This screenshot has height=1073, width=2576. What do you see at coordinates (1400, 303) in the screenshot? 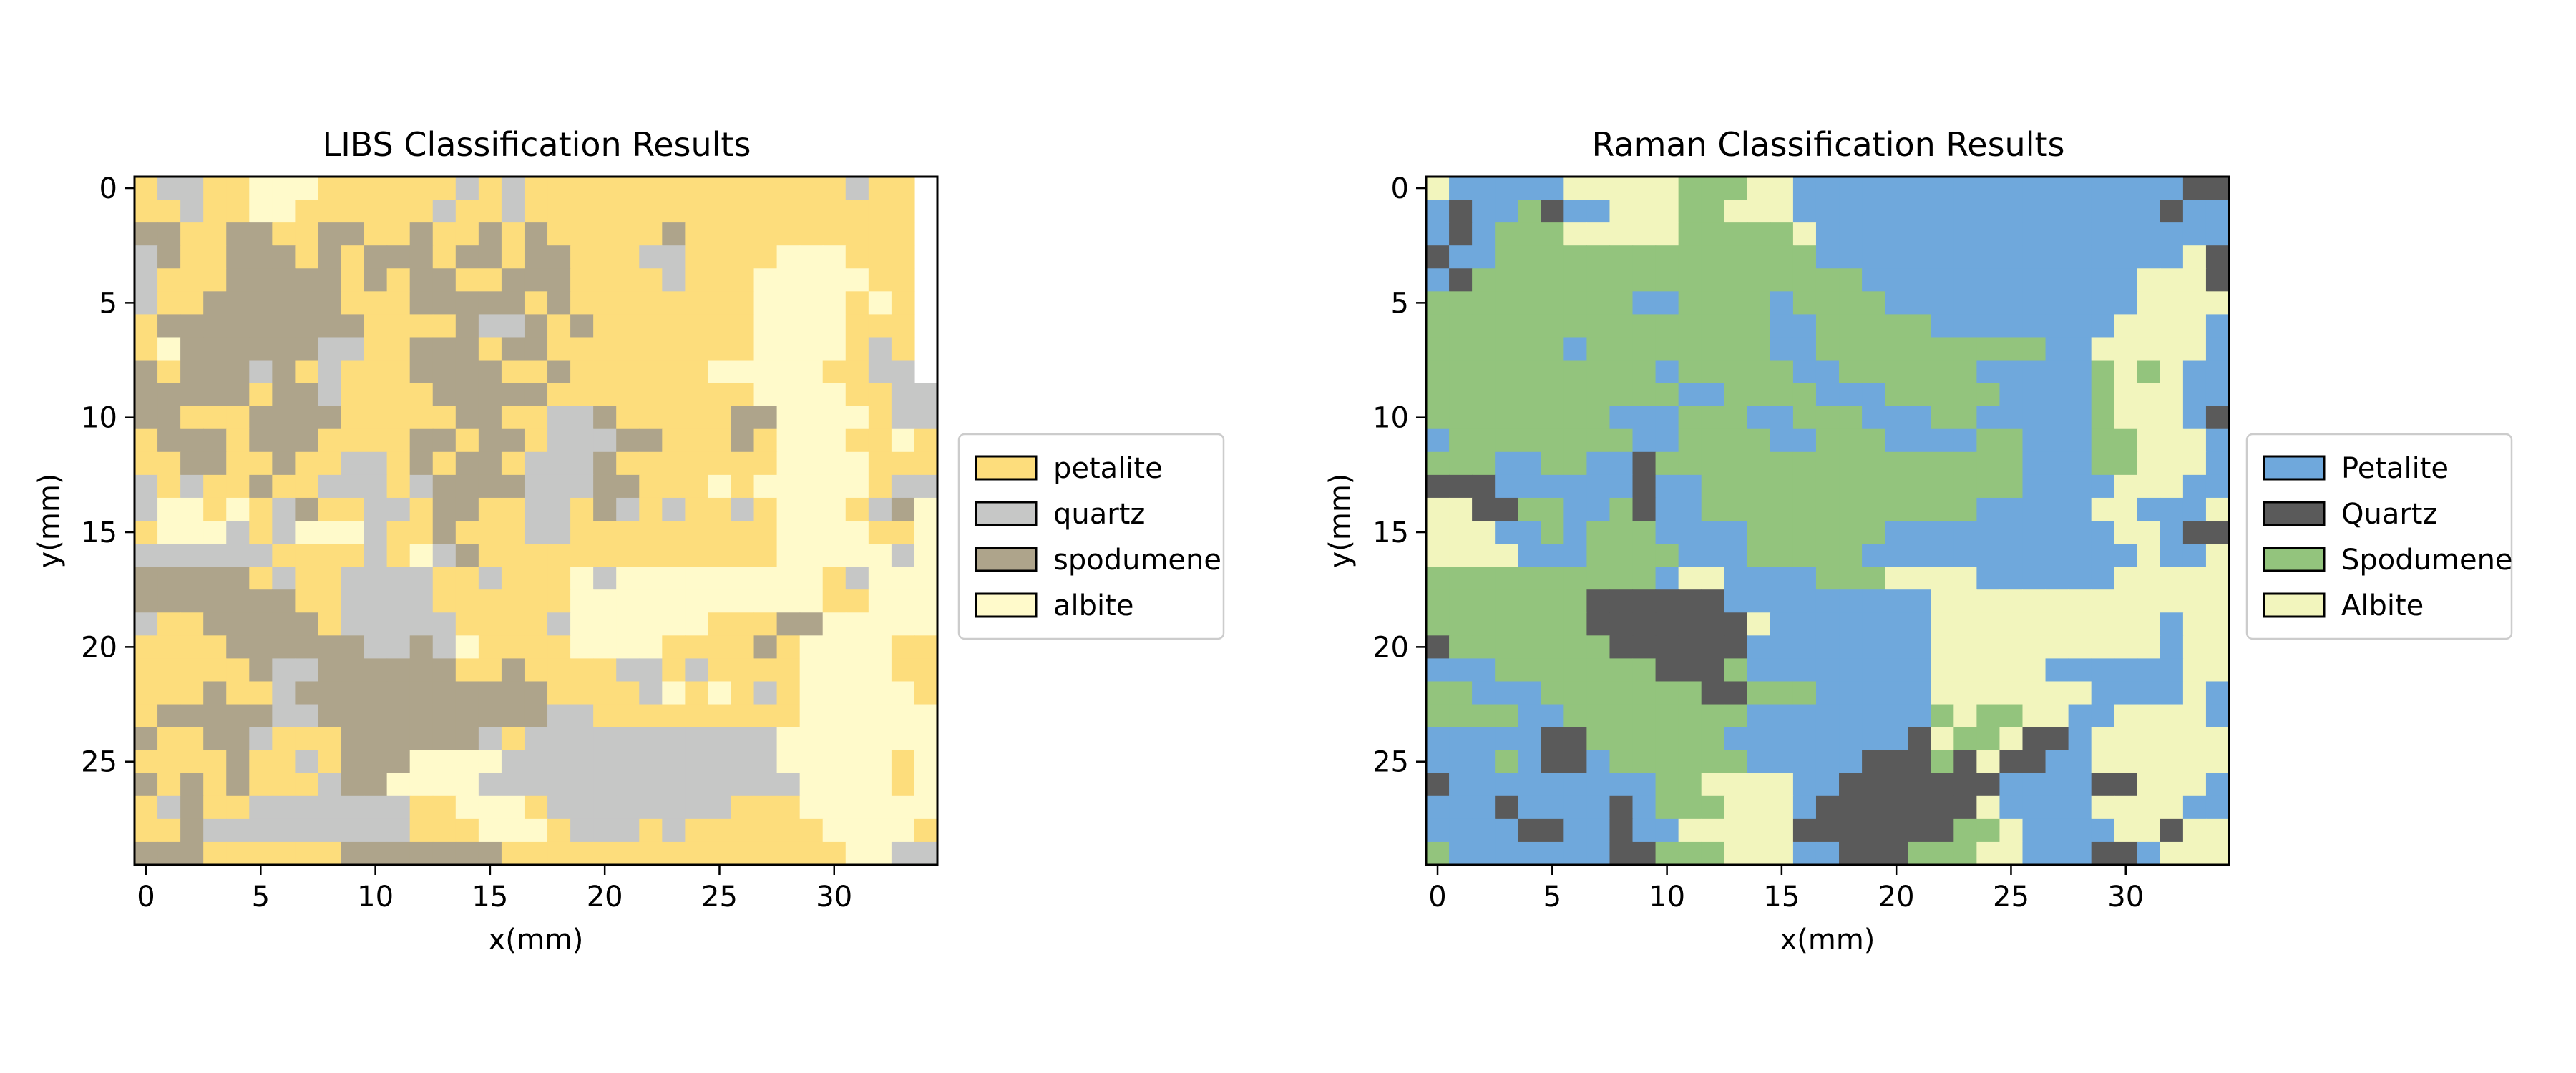
I see `y-tick-label: 5` at bounding box center [1400, 303].